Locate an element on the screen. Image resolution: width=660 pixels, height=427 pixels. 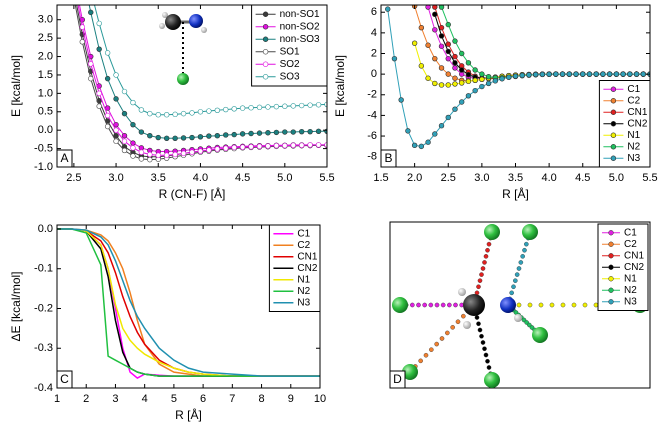
y-axis-label: ΔE [kcal/mol] is located at coordinates (16, 306).